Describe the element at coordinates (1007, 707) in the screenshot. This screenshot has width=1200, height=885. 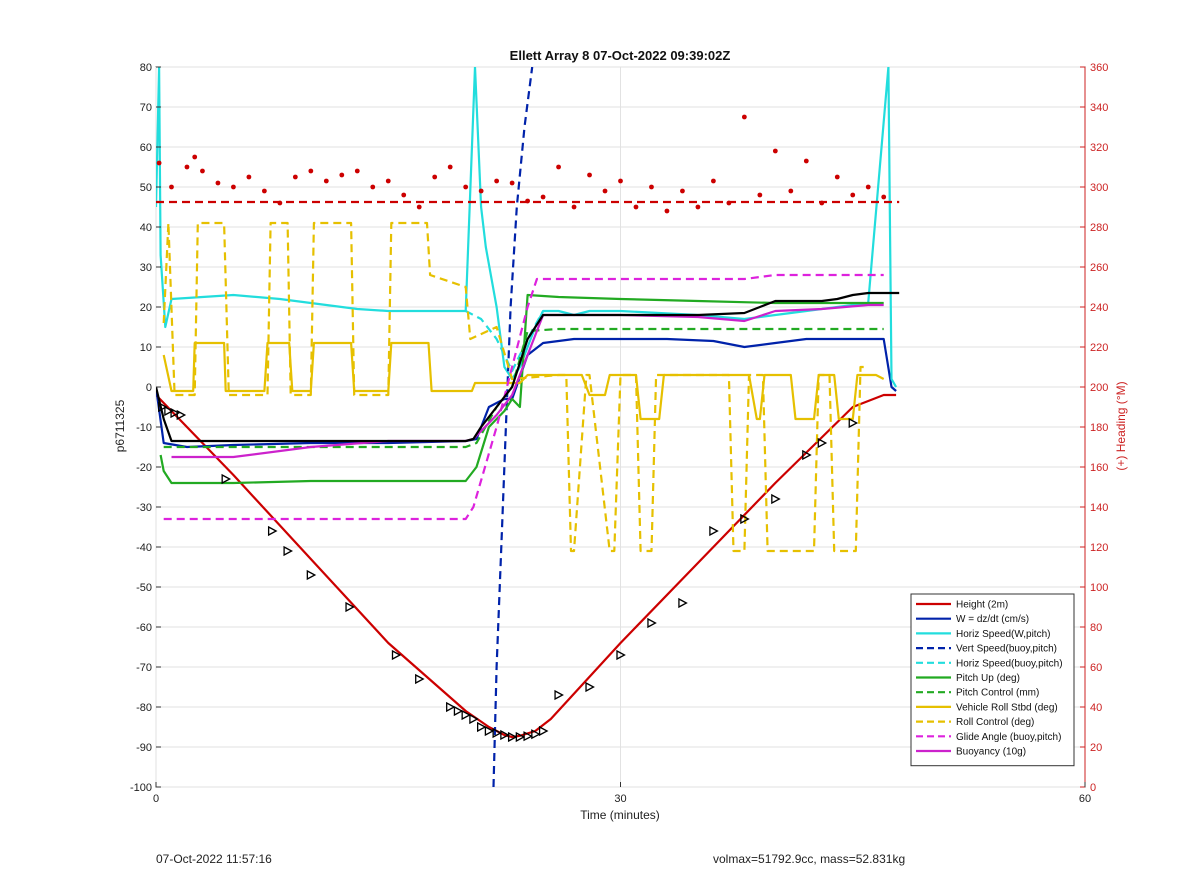
I see `legend-entry: Vehicle Roll Stbd (deg)` at that location.